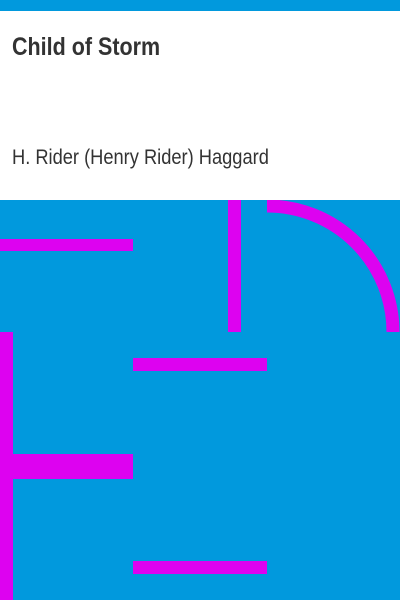 Image resolution: width=400 pixels, height=600 pixels. I want to click on pattern-bar-middle, so click(200, 364).